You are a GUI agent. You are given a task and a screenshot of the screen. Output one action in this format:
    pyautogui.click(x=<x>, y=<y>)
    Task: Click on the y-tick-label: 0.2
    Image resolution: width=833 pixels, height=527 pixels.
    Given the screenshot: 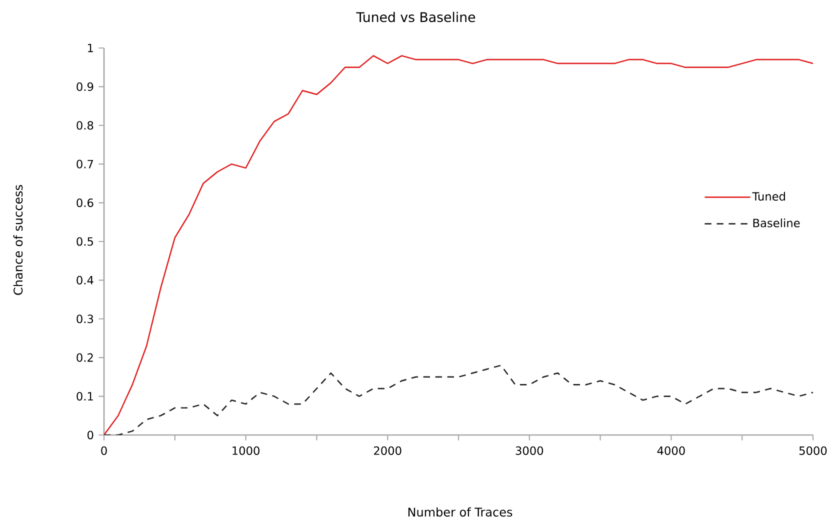 What is the action you would take?
    pyautogui.click(x=84, y=357)
    